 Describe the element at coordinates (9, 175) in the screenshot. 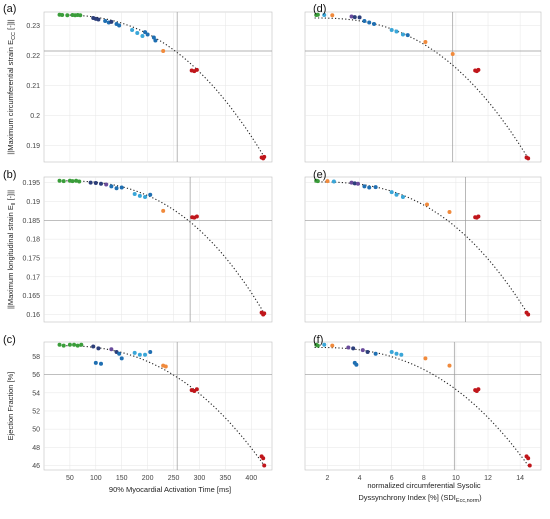

I see `panel-label-b: (b)` at that location.